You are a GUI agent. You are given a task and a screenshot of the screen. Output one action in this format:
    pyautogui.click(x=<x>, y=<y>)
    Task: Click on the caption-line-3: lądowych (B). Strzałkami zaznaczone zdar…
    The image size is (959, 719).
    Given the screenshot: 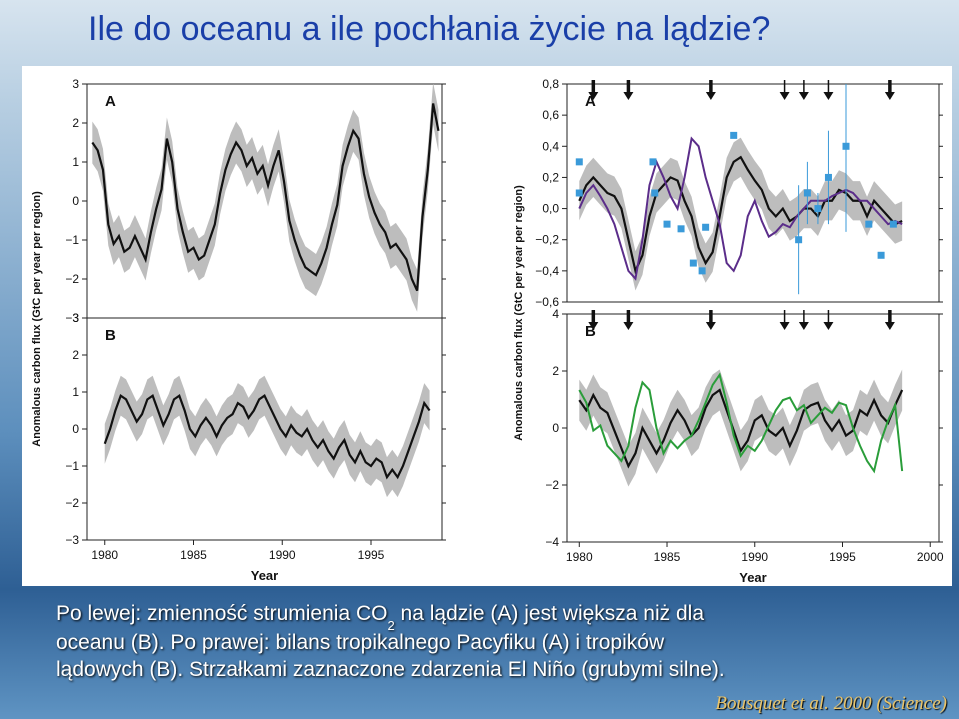 What is the action you would take?
    pyautogui.click(x=390, y=669)
    